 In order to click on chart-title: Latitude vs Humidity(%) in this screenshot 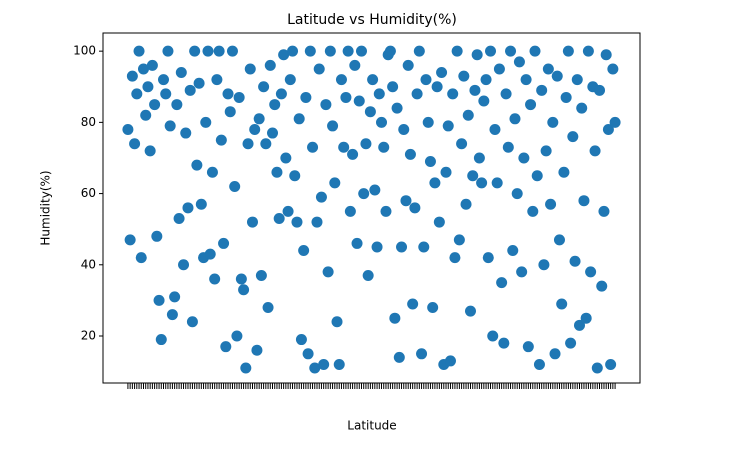, I will do `click(372, 20)`.